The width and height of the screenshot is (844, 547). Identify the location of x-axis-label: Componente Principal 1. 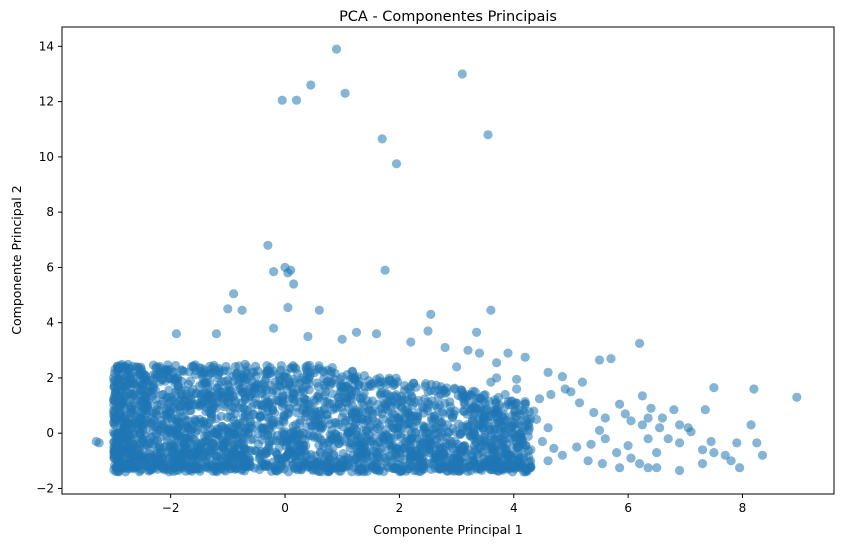
(447, 529).